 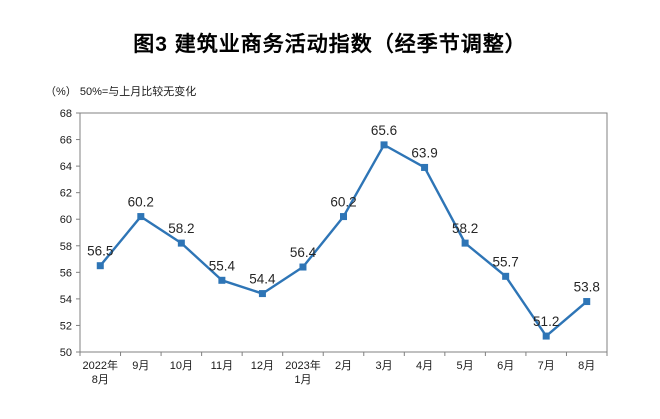 What do you see at coordinates (66, 194) in the screenshot?
I see `y-tick-label: 62` at bounding box center [66, 194].